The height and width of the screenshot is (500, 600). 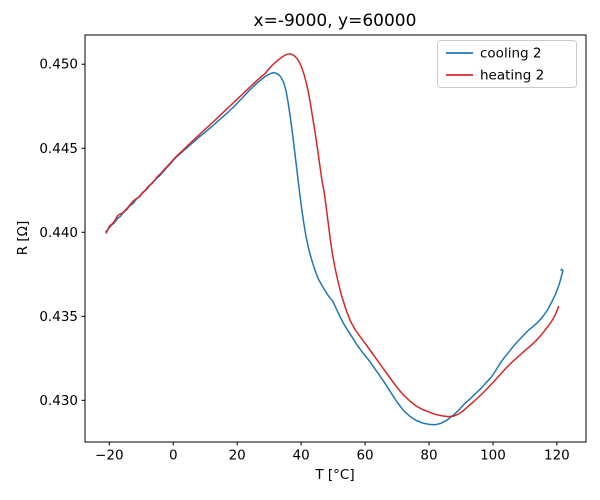 What do you see at coordinates (58, 401) in the screenshot?
I see `y-tick-label: 0.430` at bounding box center [58, 401].